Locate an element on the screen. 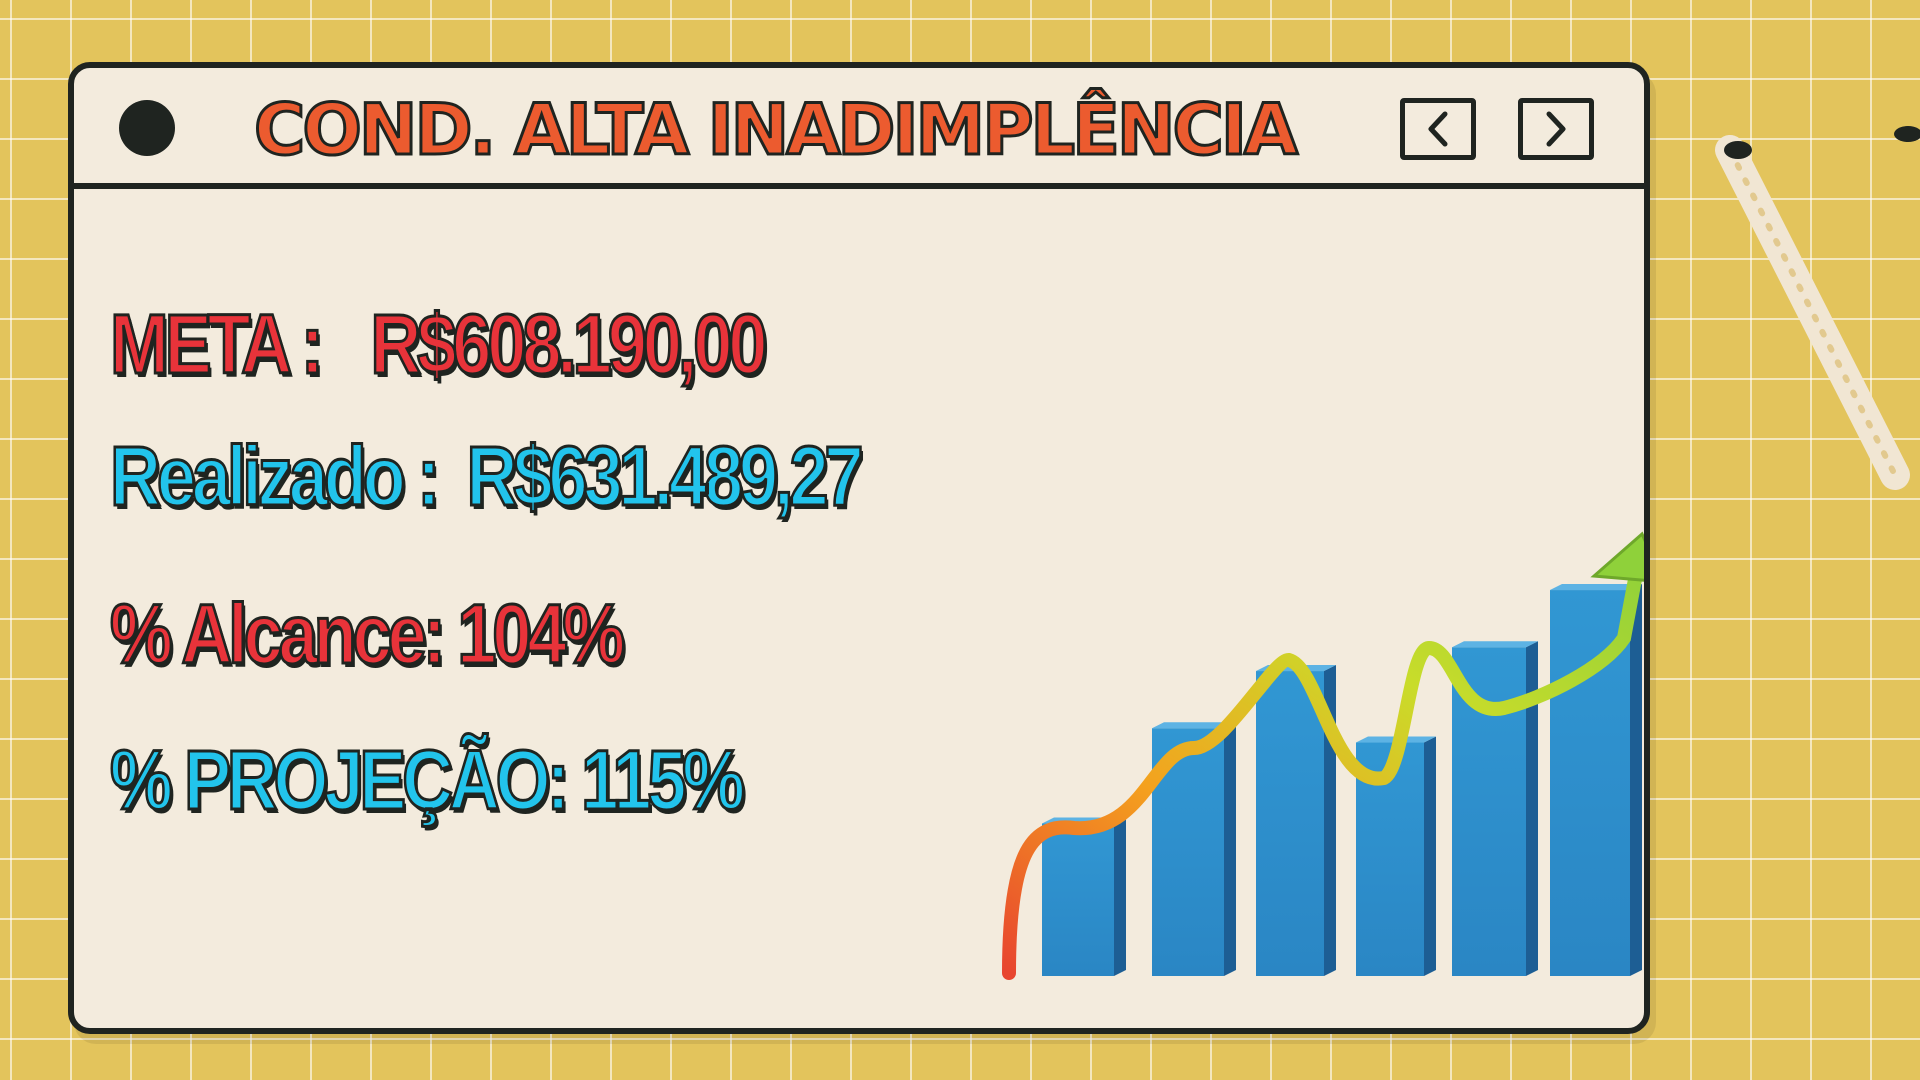 Image resolution: width=1920 pixels, height=1080 pixels. alcance-value: 104% is located at coordinates (541, 634).